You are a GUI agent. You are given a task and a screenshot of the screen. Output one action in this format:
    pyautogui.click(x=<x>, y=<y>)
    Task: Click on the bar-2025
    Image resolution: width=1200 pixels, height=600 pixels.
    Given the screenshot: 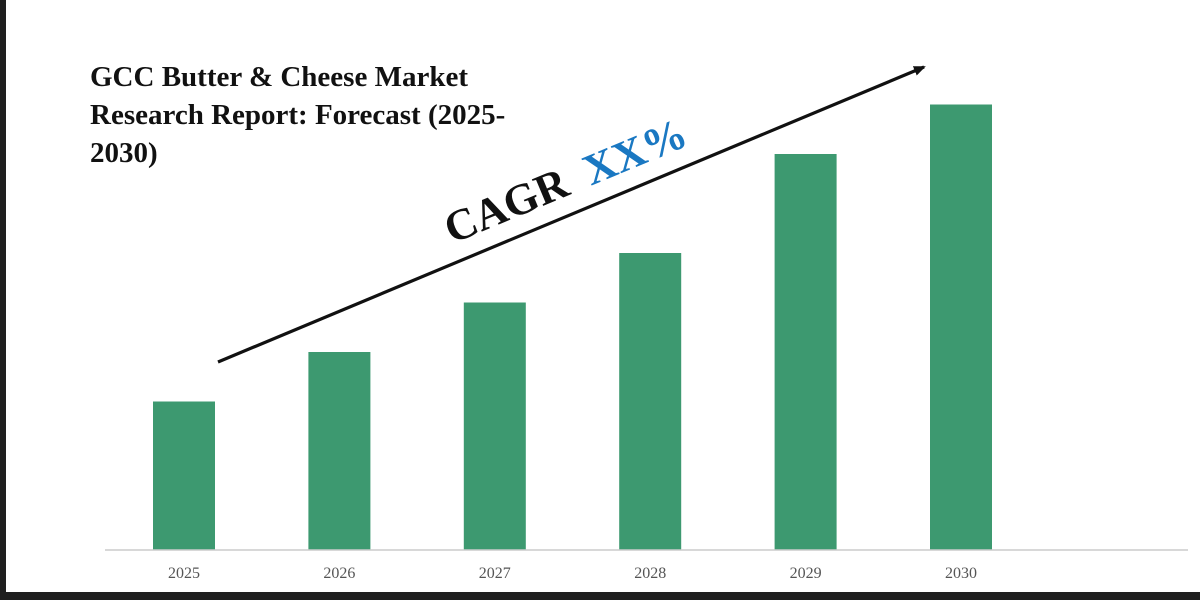 What is the action you would take?
    pyautogui.click(x=184, y=475)
    